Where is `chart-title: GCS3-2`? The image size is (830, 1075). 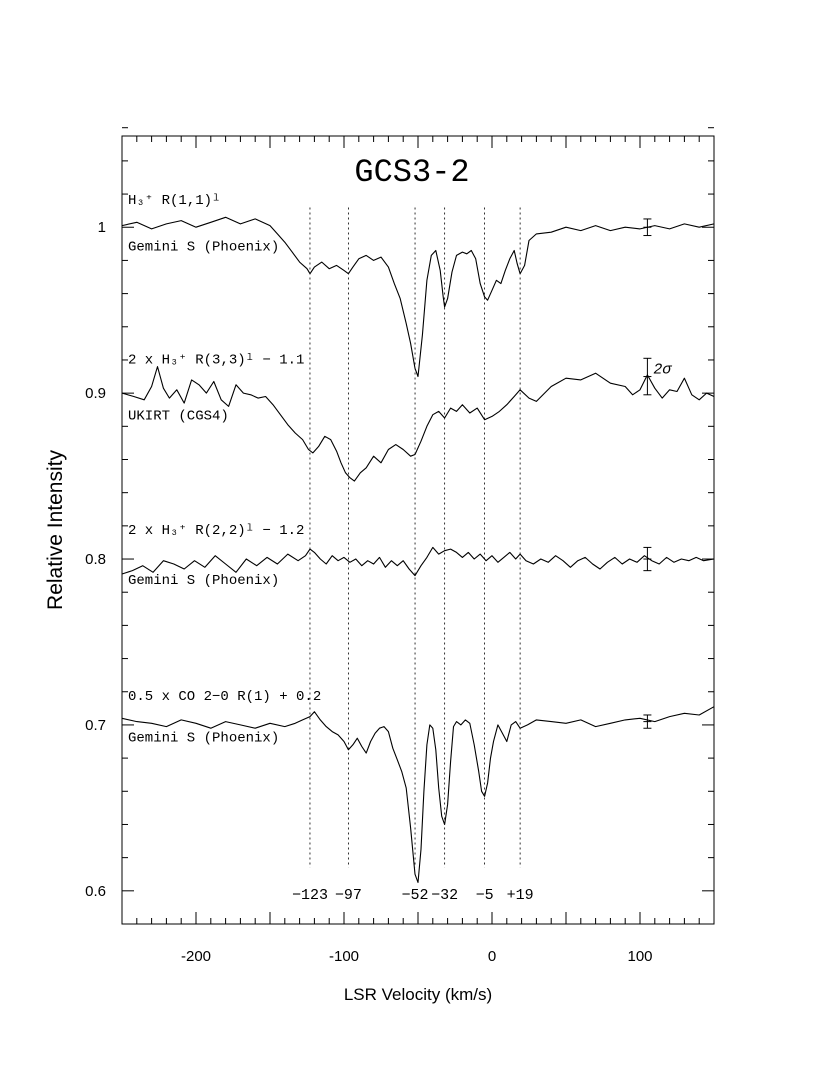
chart-title: GCS3-2 is located at coordinates (411, 172).